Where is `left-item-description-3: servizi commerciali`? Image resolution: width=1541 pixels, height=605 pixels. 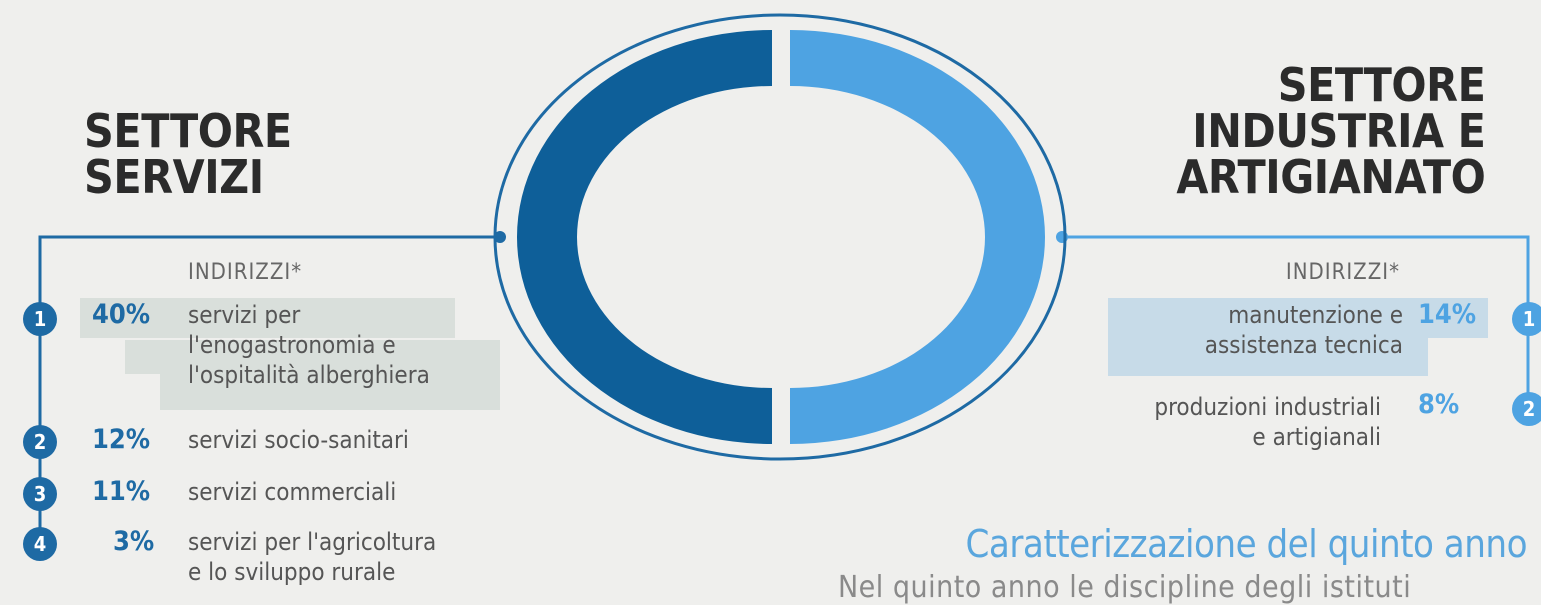
left-item-description-3: servizi commerciali is located at coordinates (292, 492).